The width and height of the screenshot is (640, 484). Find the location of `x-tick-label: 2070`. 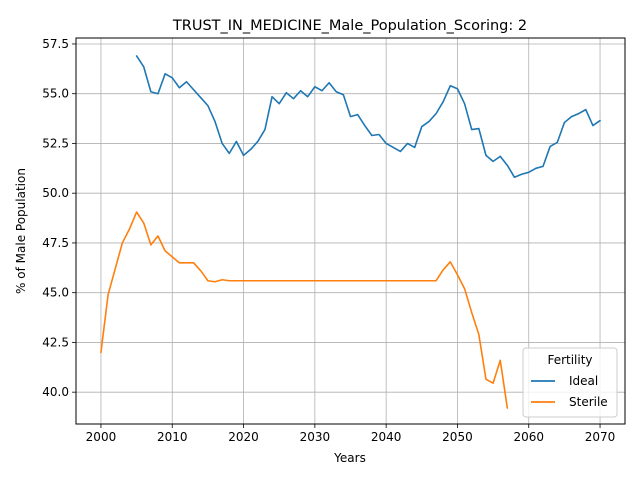

x-tick-label: 2070 is located at coordinates (600, 437).